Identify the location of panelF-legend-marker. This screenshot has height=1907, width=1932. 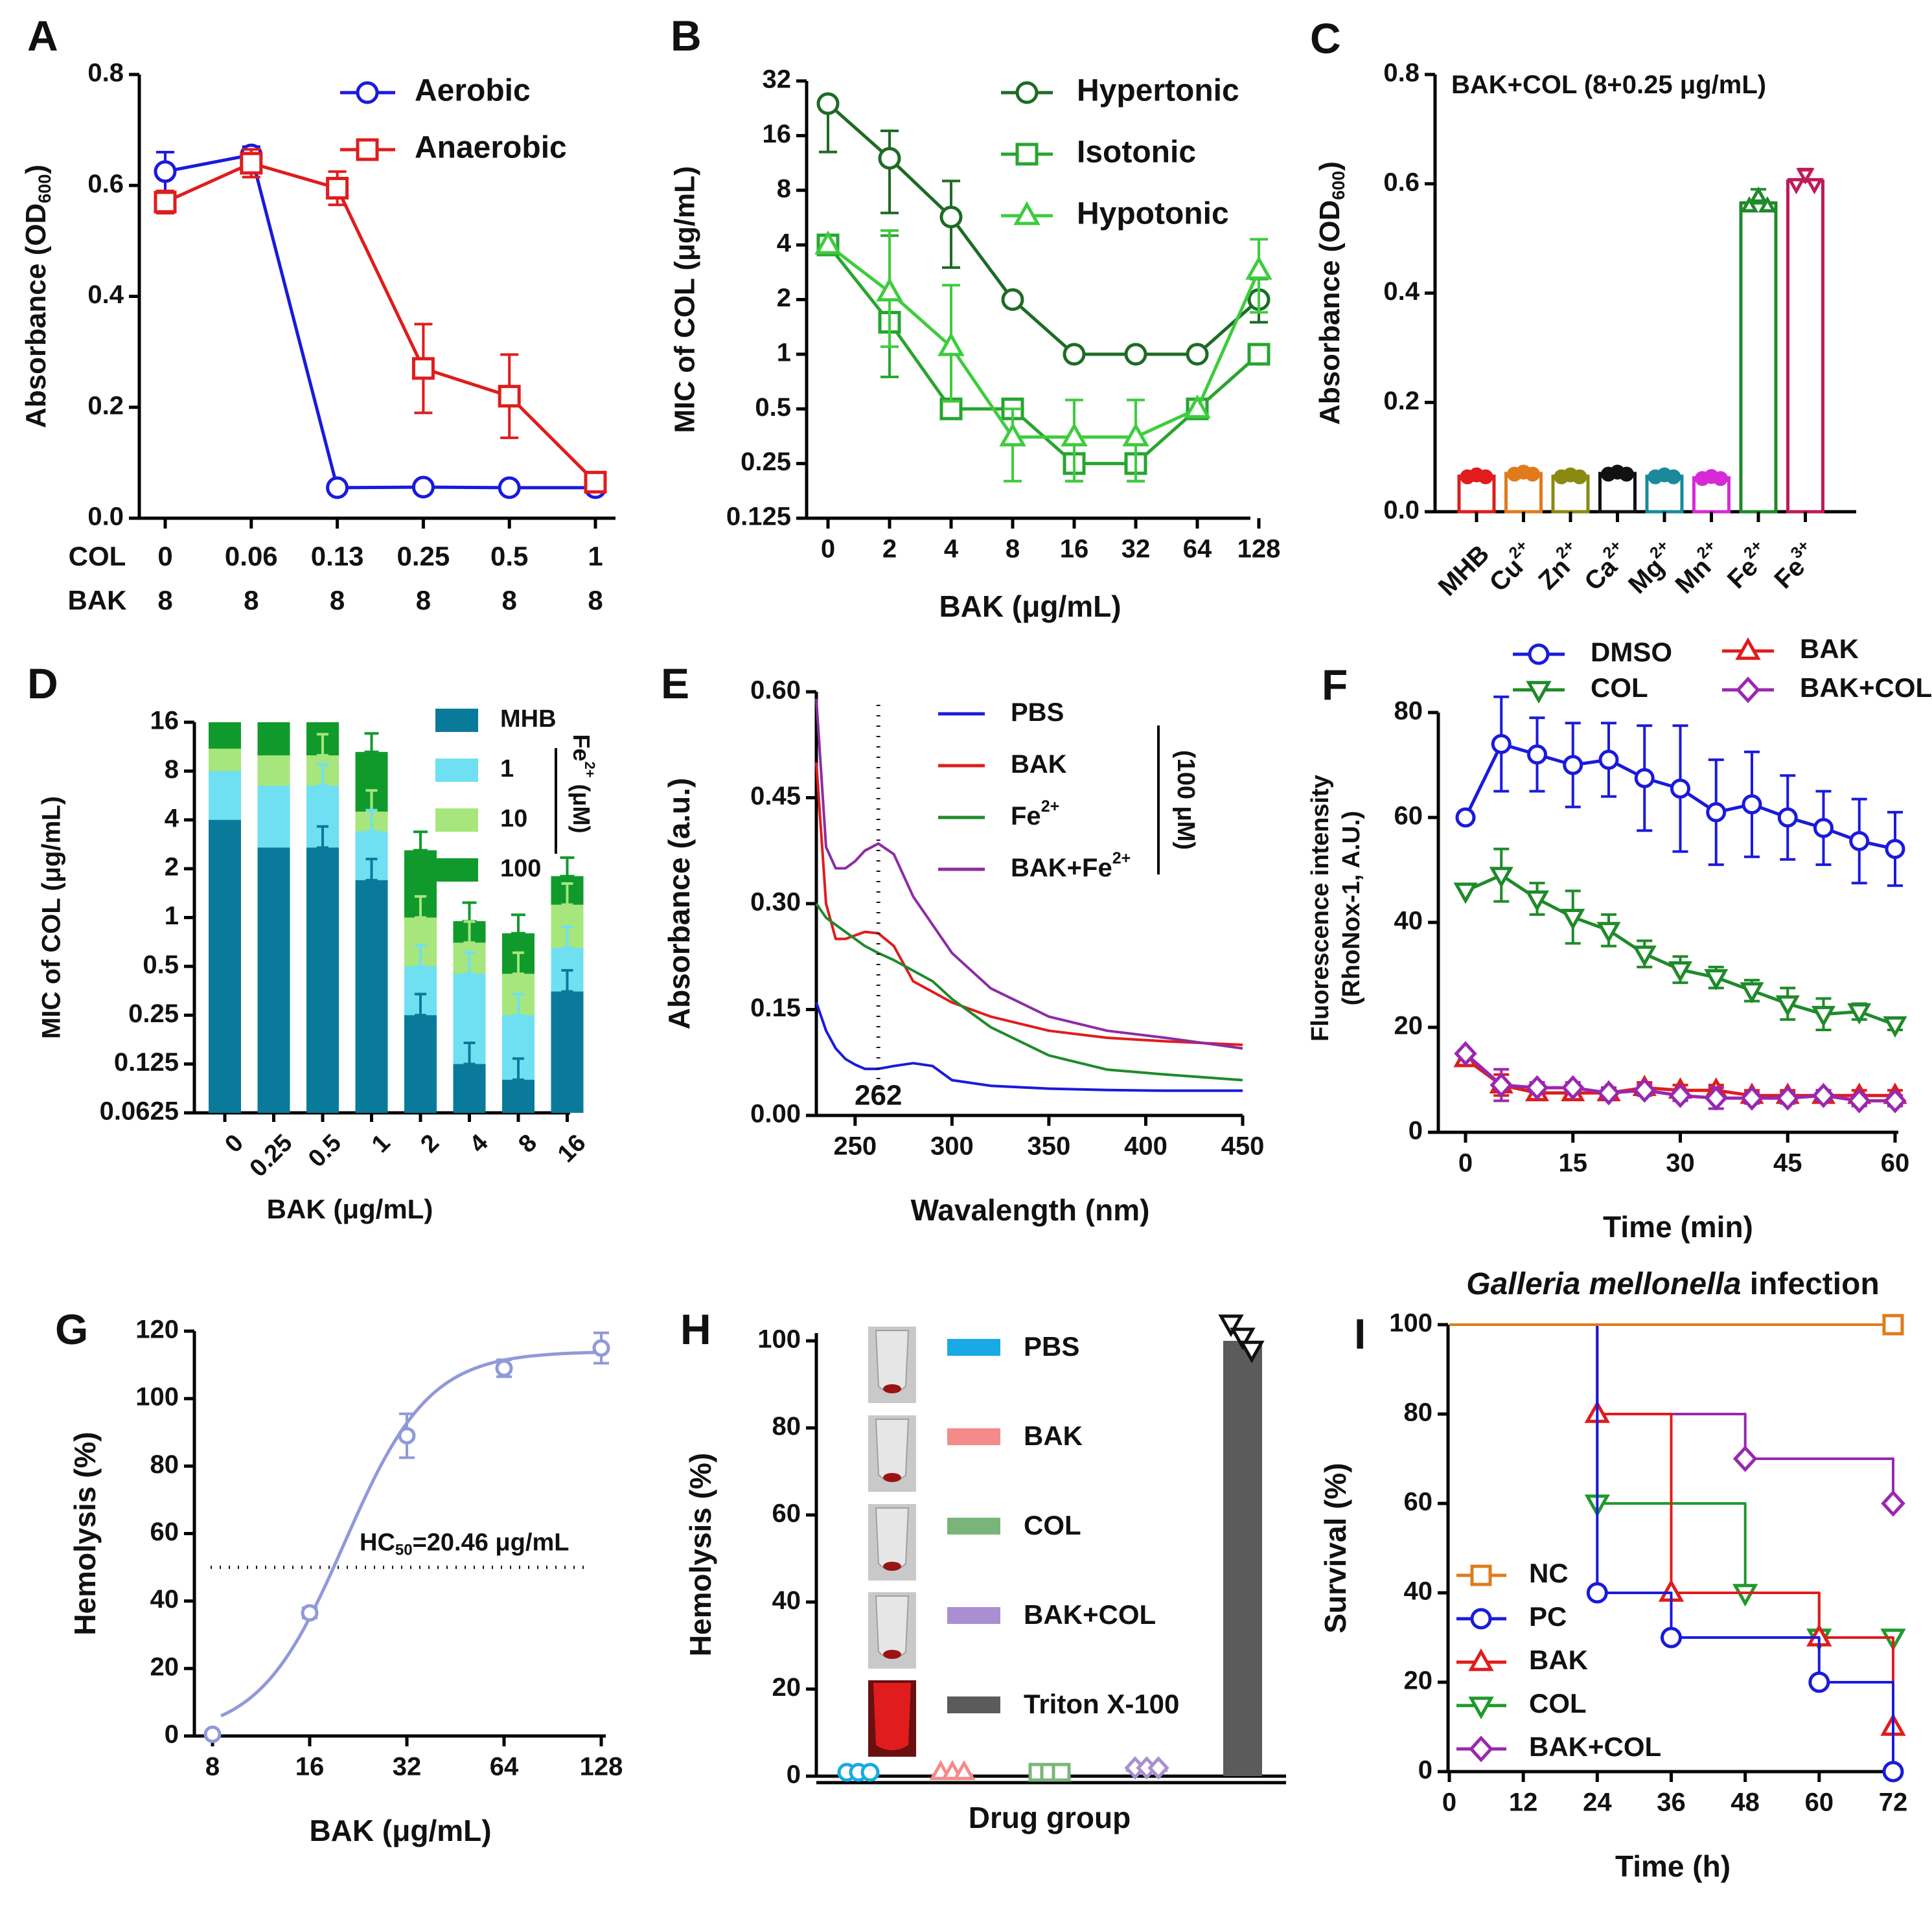
(1539, 654).